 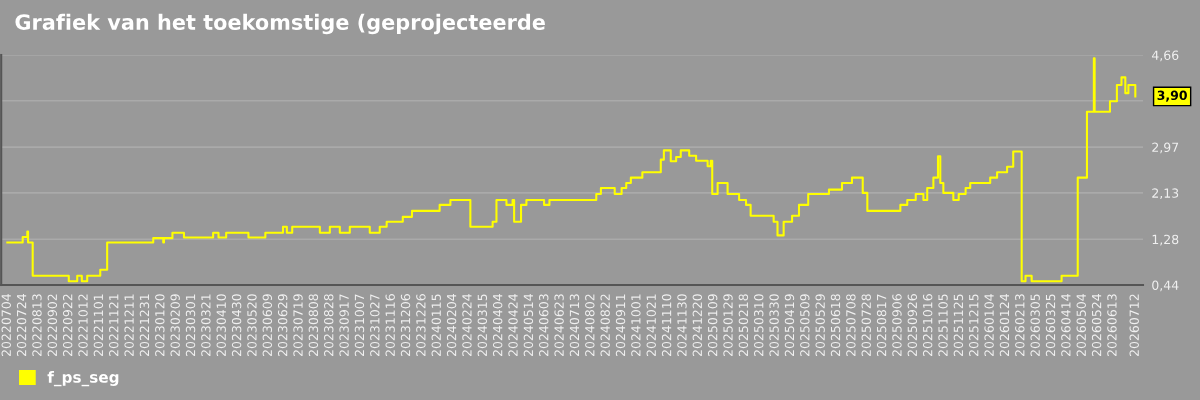 What do you see at coordinates (252, 325) in the screenshot?
I see `x-tick-label: 20230520` at bounding box center [252, 325].